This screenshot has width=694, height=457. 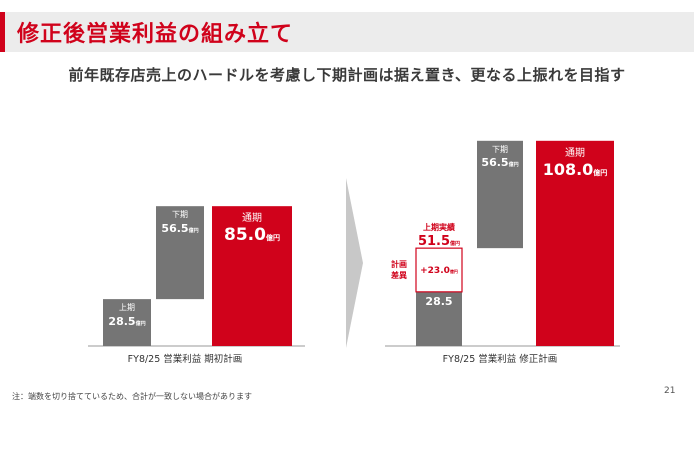 I want to click on bar-value: 28.5億円, so click(x=126, y=321).